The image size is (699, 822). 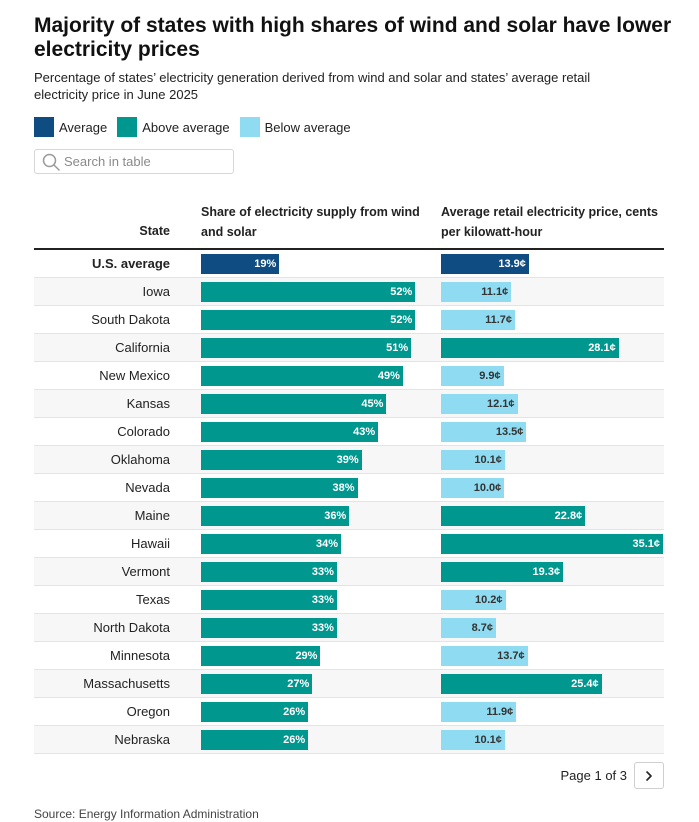 What do you see at coordinates (343, 488) in the screenshot?
I see `share-value-label: 38%` at bounding box center [343, 488].